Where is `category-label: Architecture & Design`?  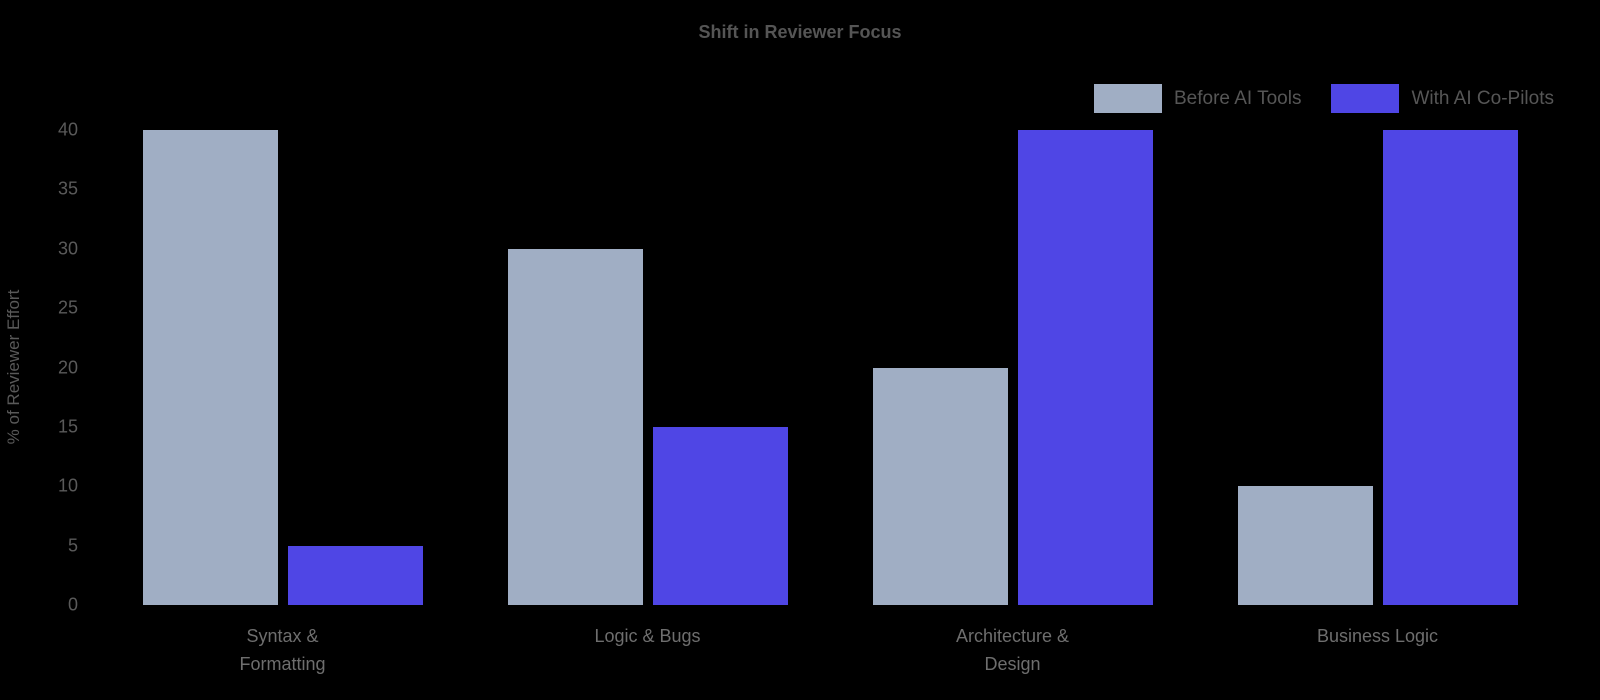 category-label: Architecture & Design is located at coordinates (1012, 650).